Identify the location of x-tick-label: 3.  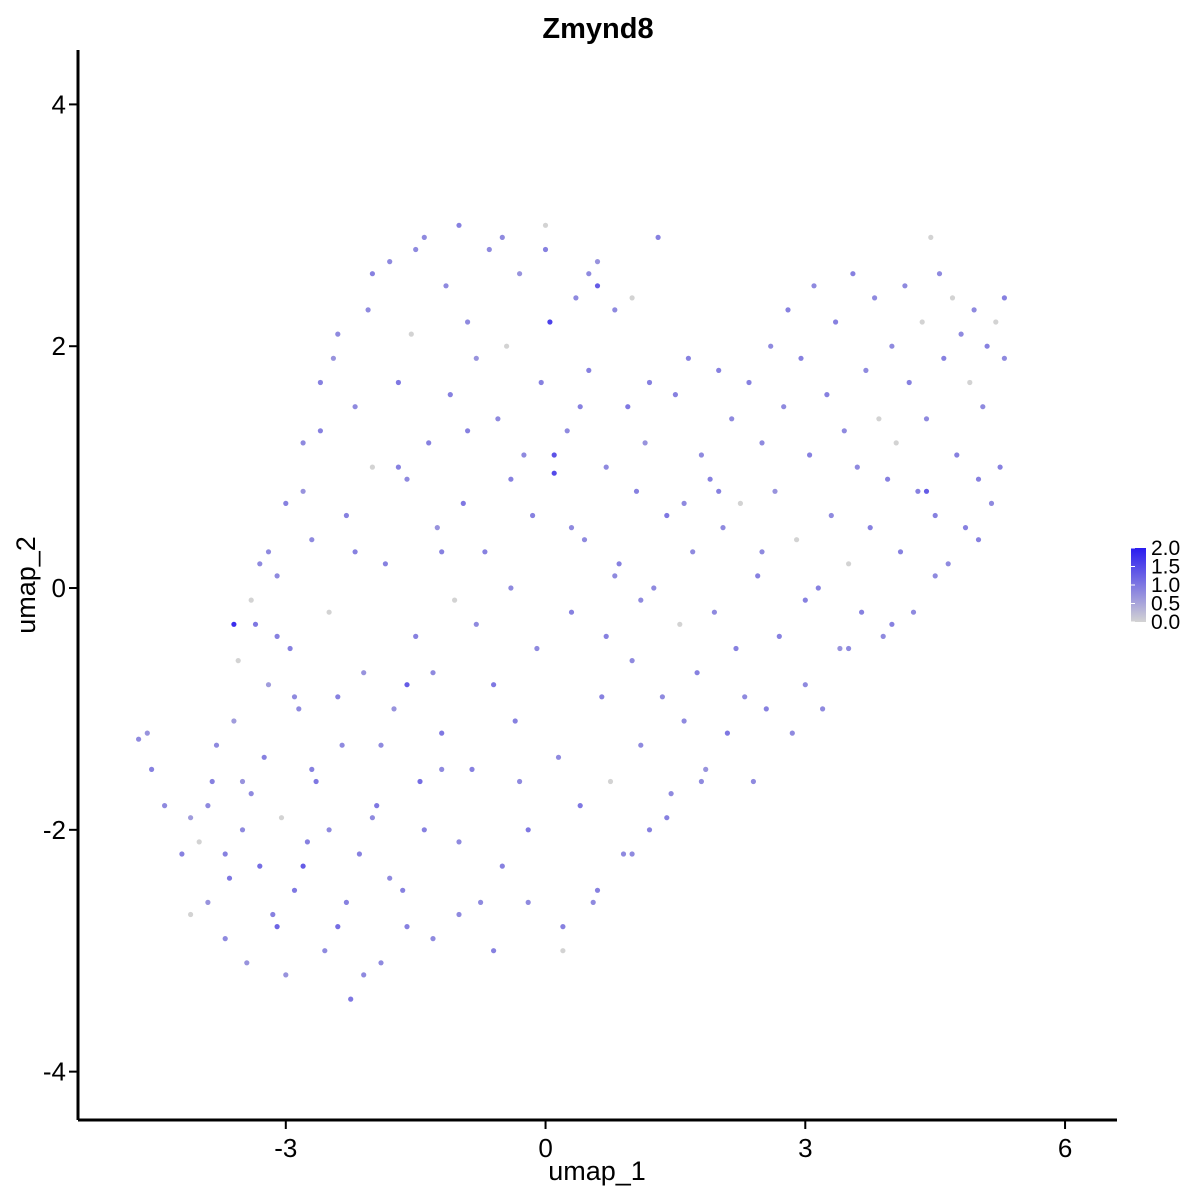
(805, 1148).